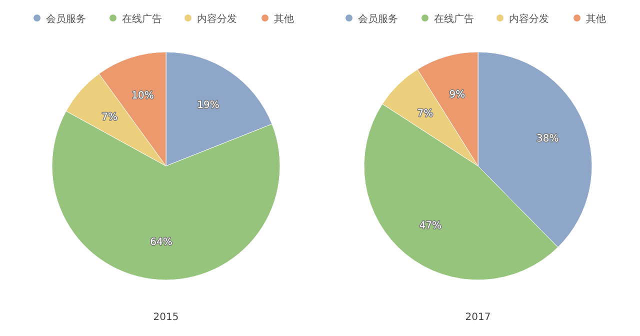  I want to click on text: 2017, so click(478, 317).